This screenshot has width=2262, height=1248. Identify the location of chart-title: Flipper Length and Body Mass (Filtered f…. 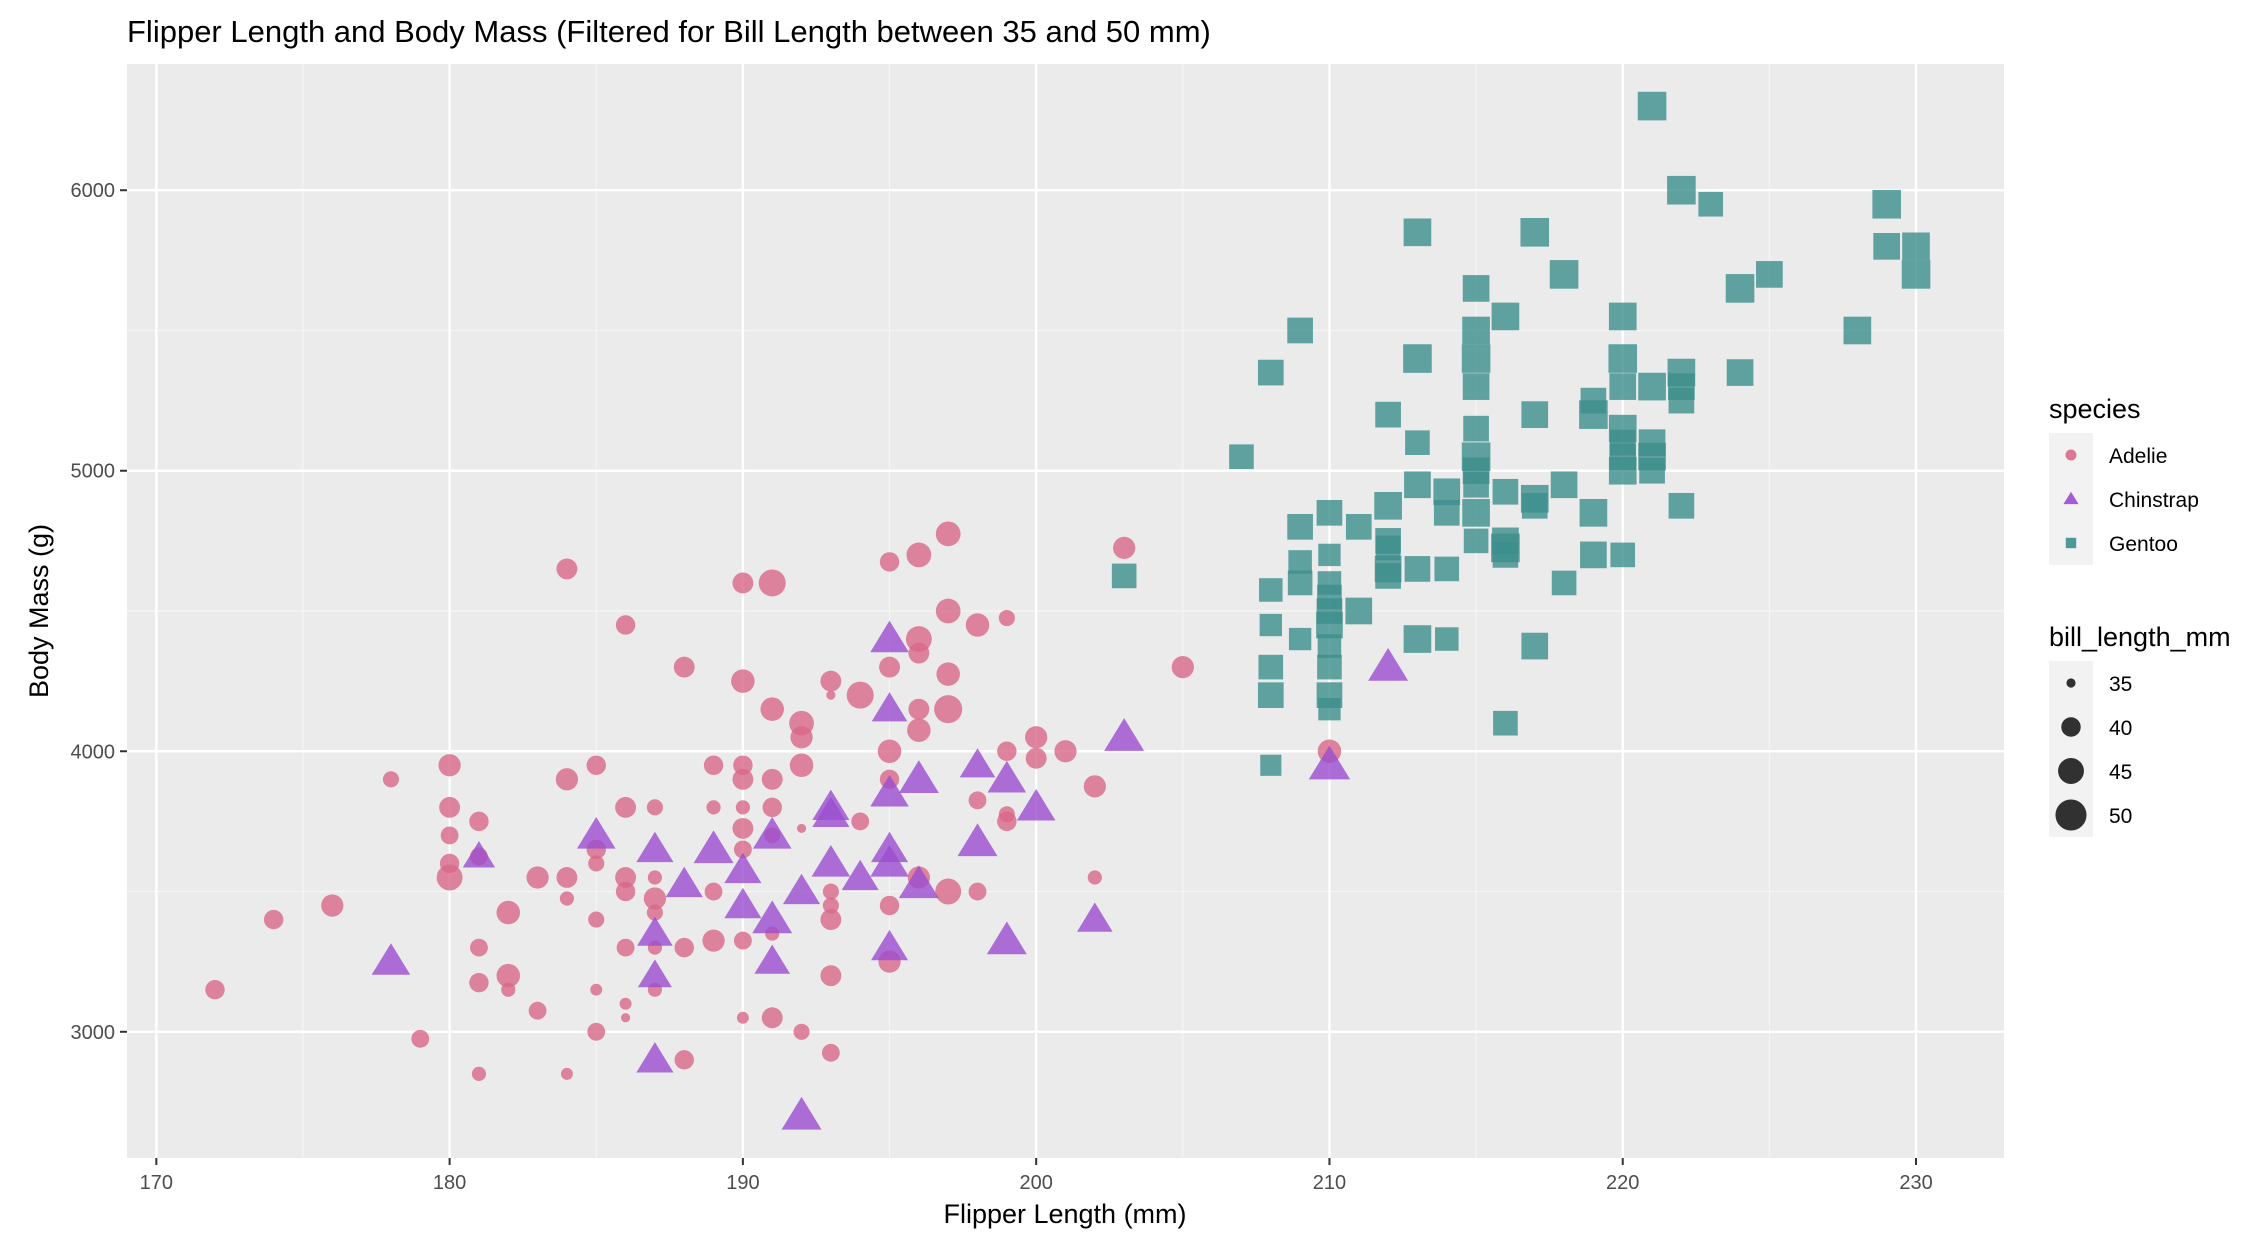
(669, 31).